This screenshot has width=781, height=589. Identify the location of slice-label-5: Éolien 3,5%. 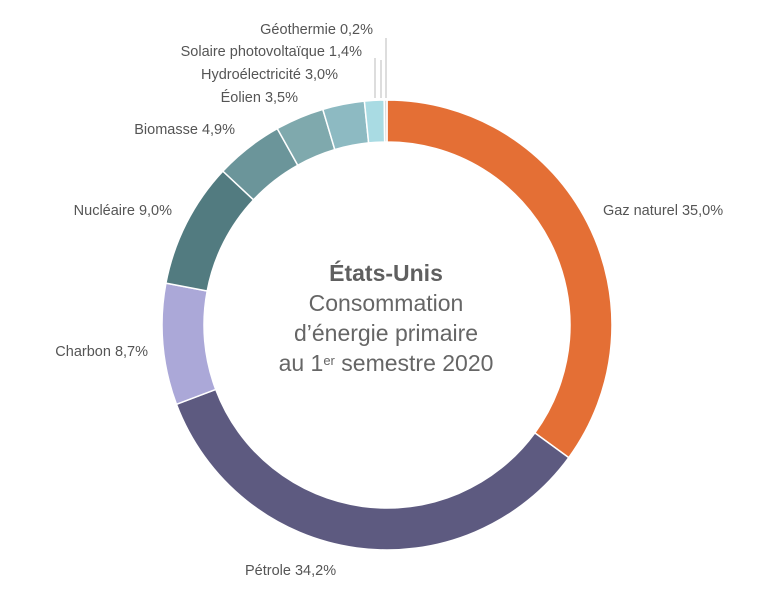
(259, 97).